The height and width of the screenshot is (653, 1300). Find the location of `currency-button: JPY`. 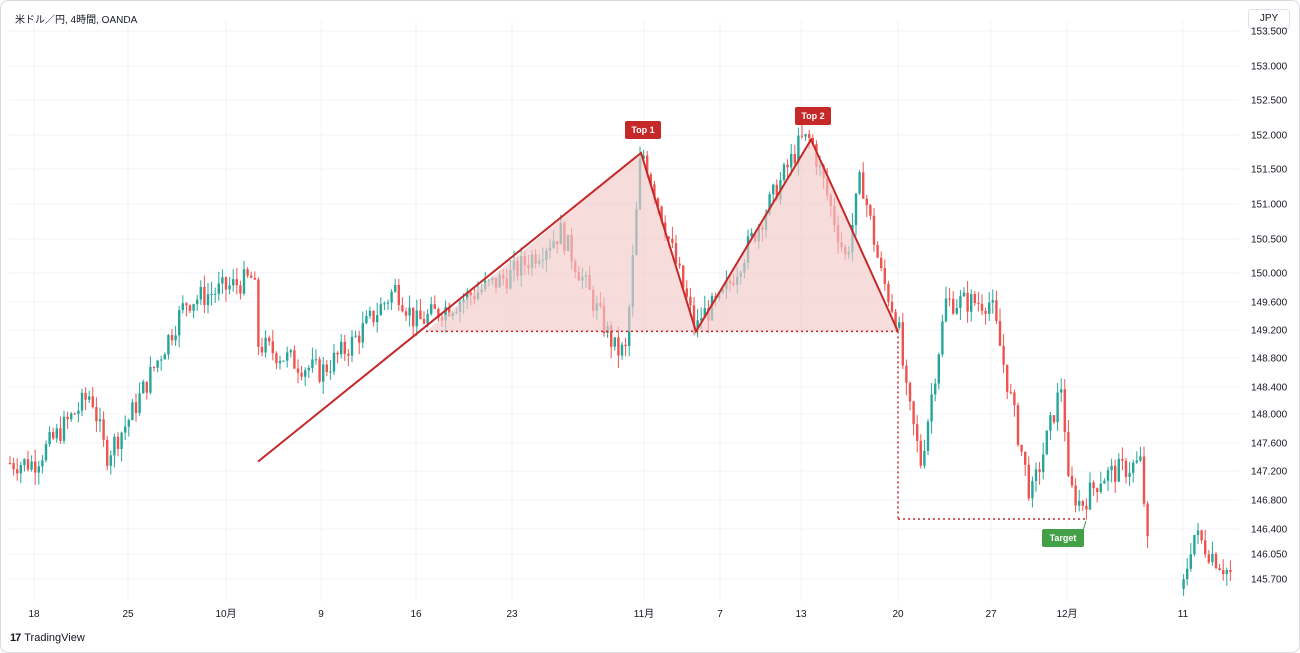

currency-button: JPY is located at coordinates (1269, 19).